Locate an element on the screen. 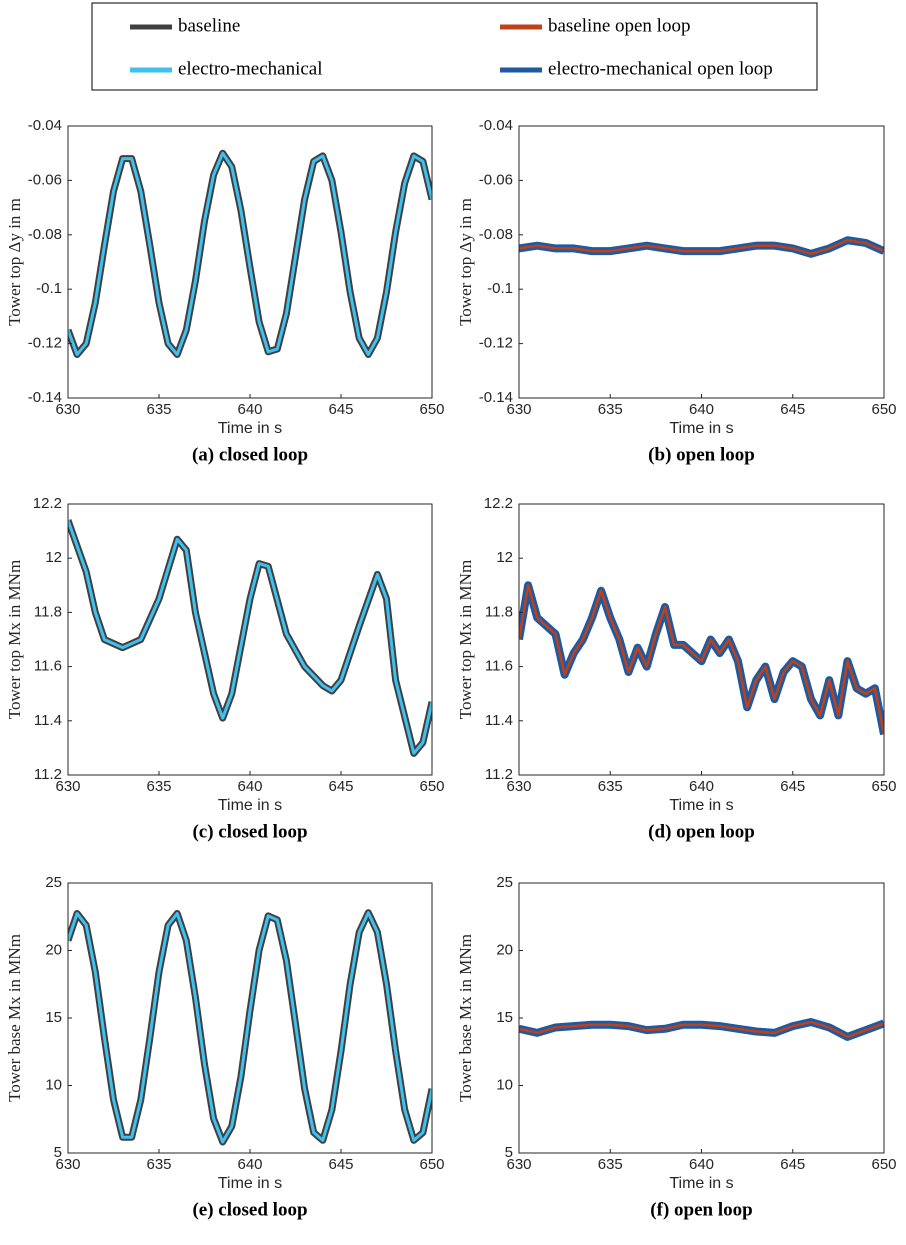  caption: (b) open loop is located at coordinates (701, 454).